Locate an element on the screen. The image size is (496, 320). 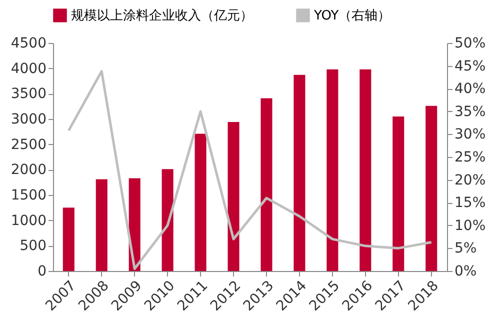
y-tick-label: 500 is located at coordinates (33, 246).